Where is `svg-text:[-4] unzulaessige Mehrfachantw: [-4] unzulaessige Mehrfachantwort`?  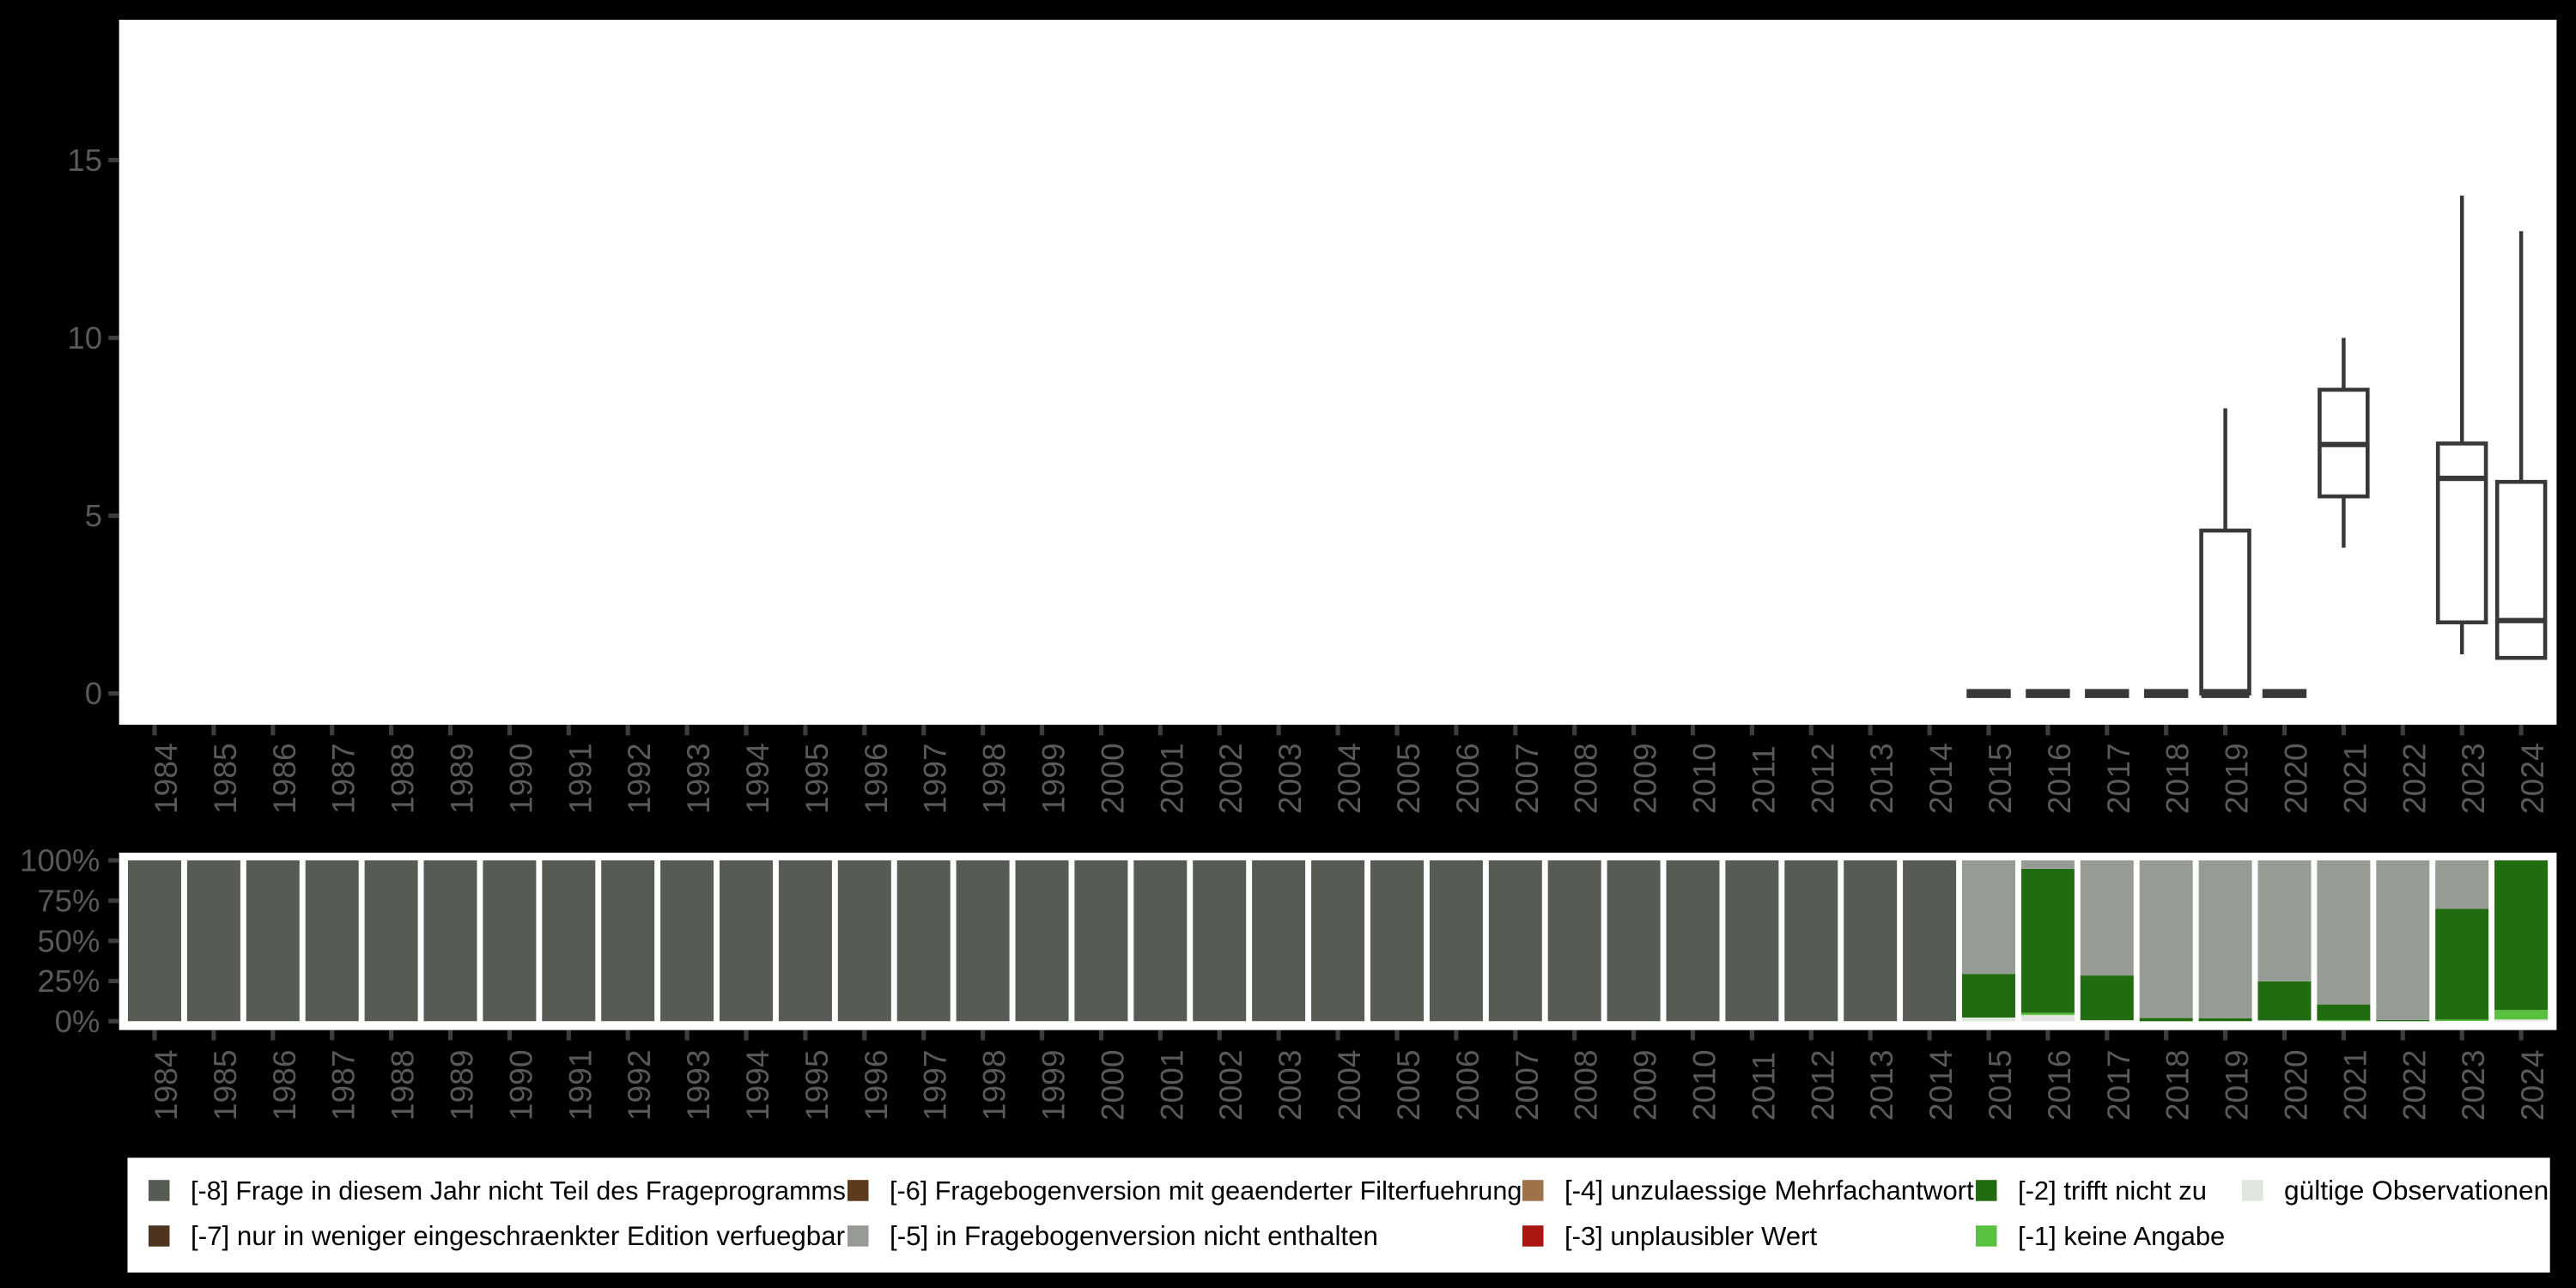
svg-text:[-4] unzulaessige Mehrfachantw: [-4] unzulaessige Mehrfachantwort is located at coordinates (1769, 1191).